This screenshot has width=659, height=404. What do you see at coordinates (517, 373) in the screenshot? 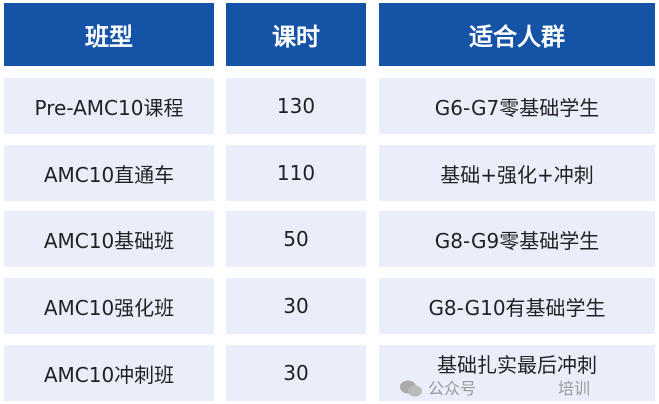
I see `cell-target-audience: 基础扎实最后冲刺` at bounding box center [517, 373].